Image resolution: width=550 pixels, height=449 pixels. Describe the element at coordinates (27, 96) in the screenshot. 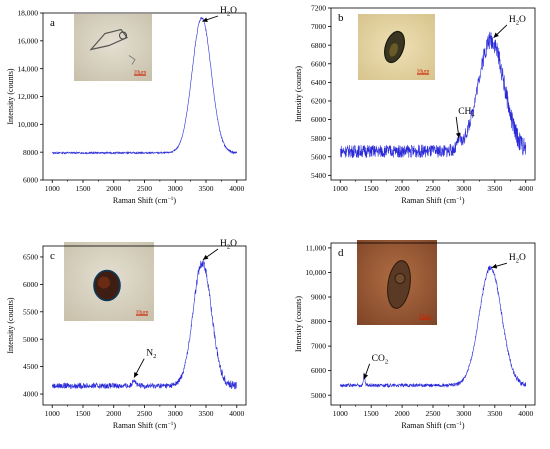

I see `y-tick-label: 12,000` at that location.